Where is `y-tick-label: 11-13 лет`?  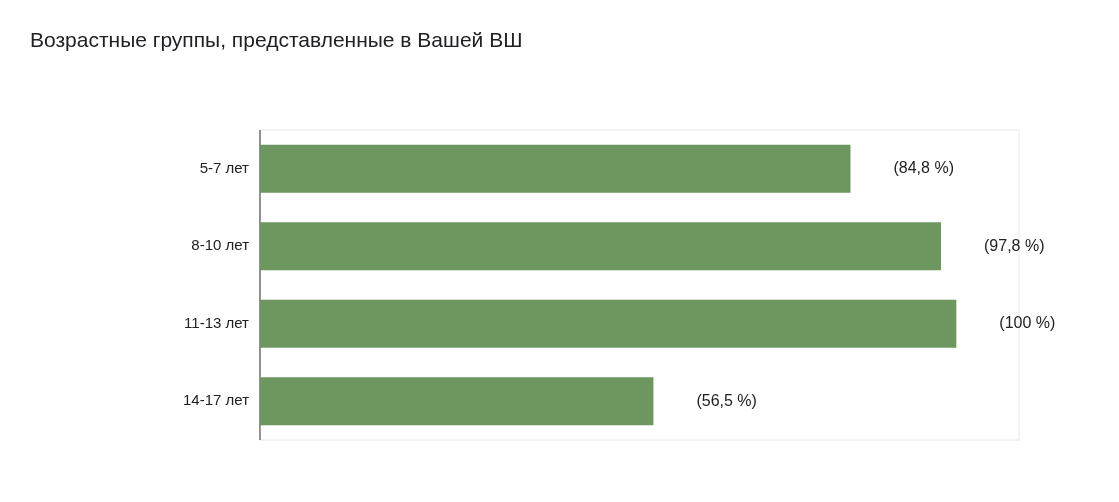
y-tick-label: 11-13 лет is located at coordinates (217, 322).